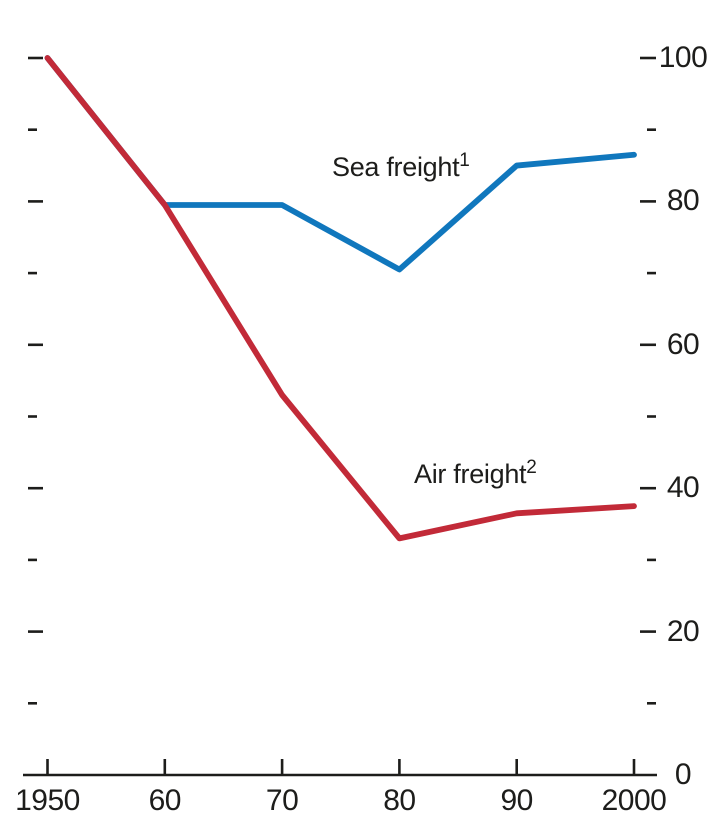 This screenshot has width=712, height=829. What do you see at coordinates (683, 201) in the screenshot?
I see `y-tick-label: 80` at bounding box center [683, 201].